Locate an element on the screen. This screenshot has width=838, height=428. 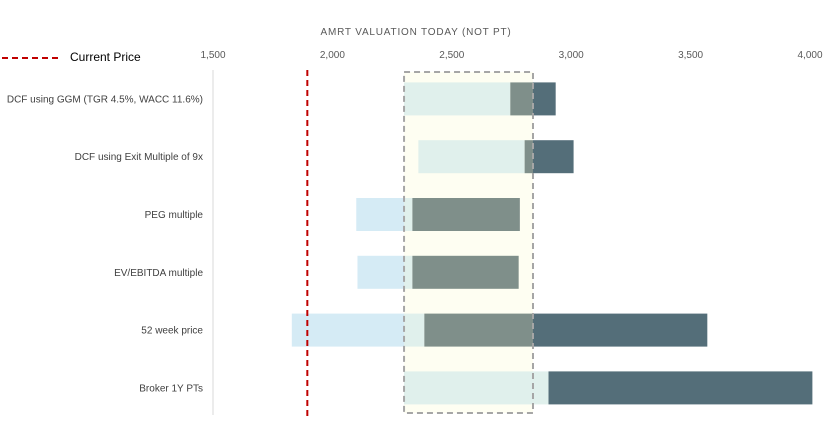
highlight-layer is located at coordinates (468, 242).